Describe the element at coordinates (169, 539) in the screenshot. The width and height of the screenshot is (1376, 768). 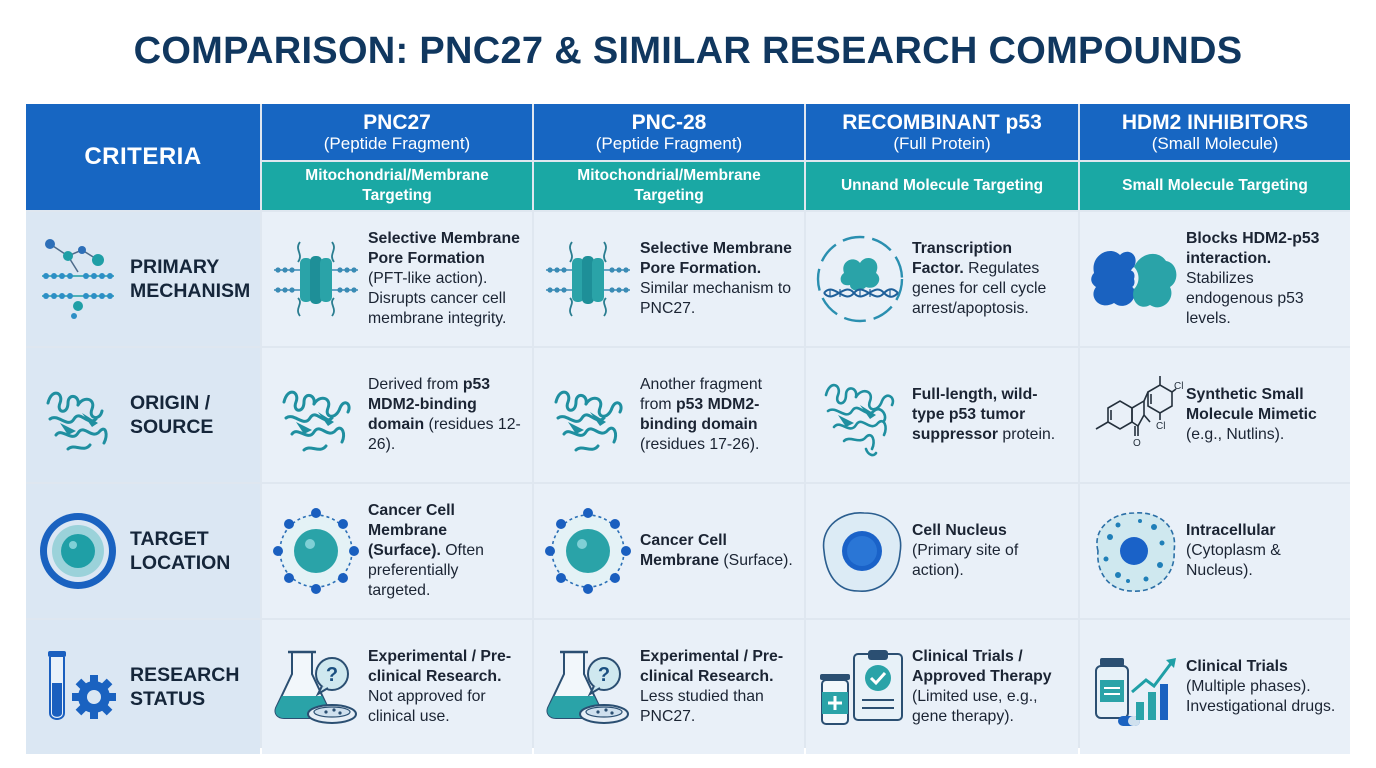
I see `criteria-label-line1: TARGET` at that location.